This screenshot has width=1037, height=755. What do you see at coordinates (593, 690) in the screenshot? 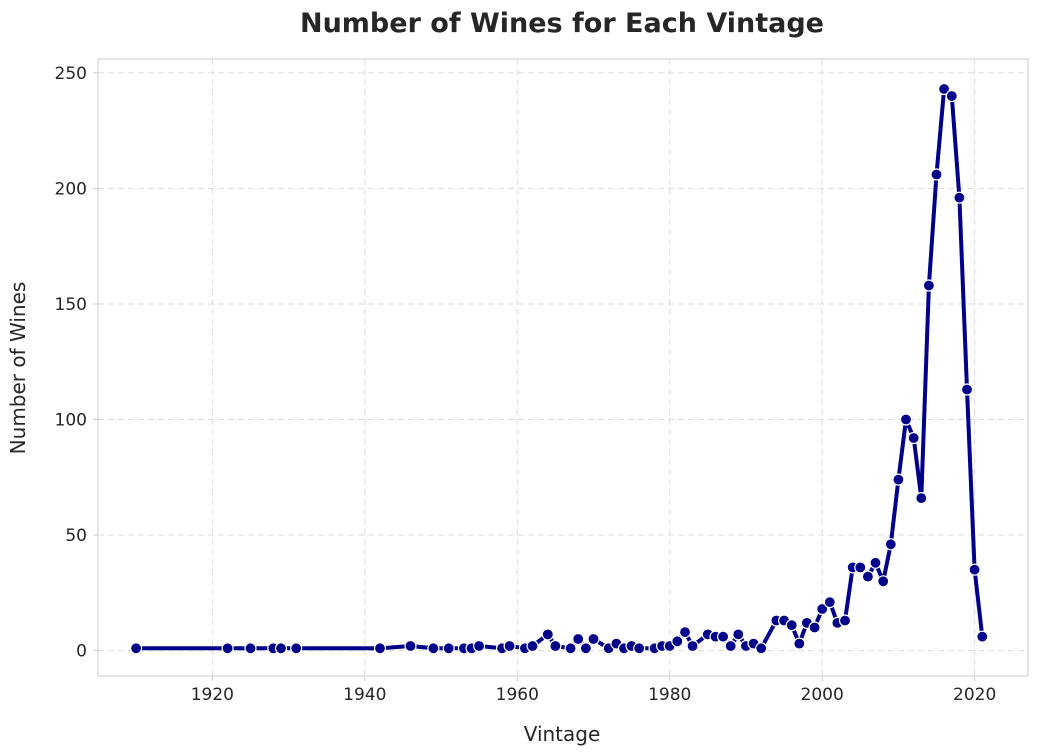
I see `x-axis: 1920 1940 1960 1980 2000 2020` at bounding box center [593, 690].